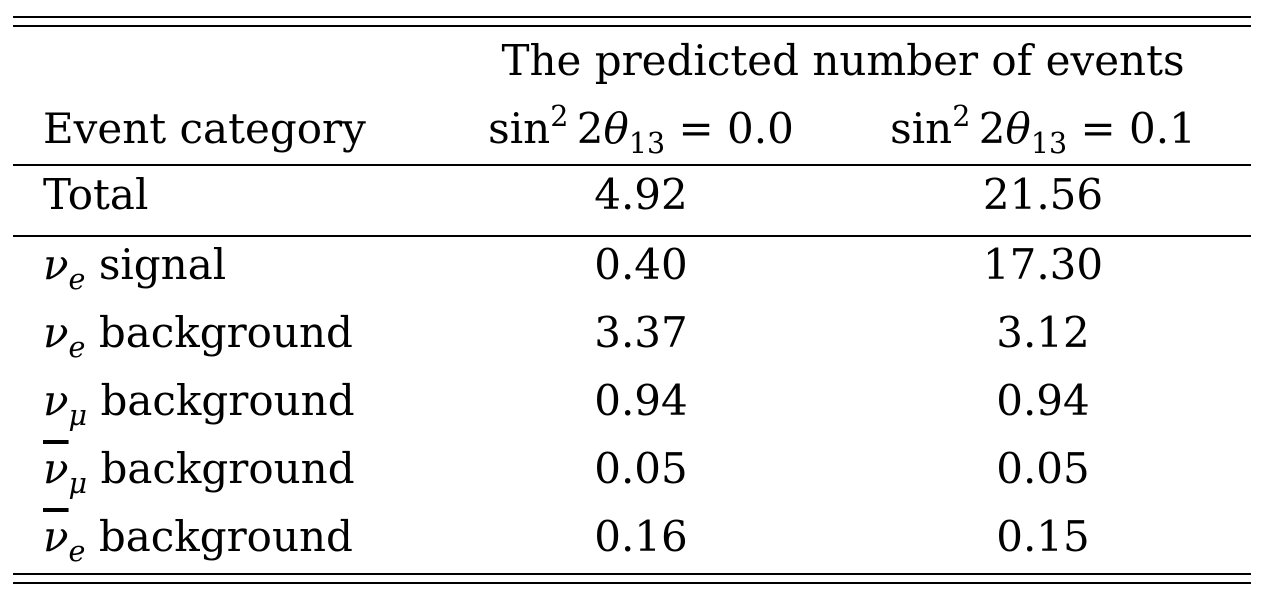  I want to click on row-value-theta-1: 0.15, so click(1043, 536).